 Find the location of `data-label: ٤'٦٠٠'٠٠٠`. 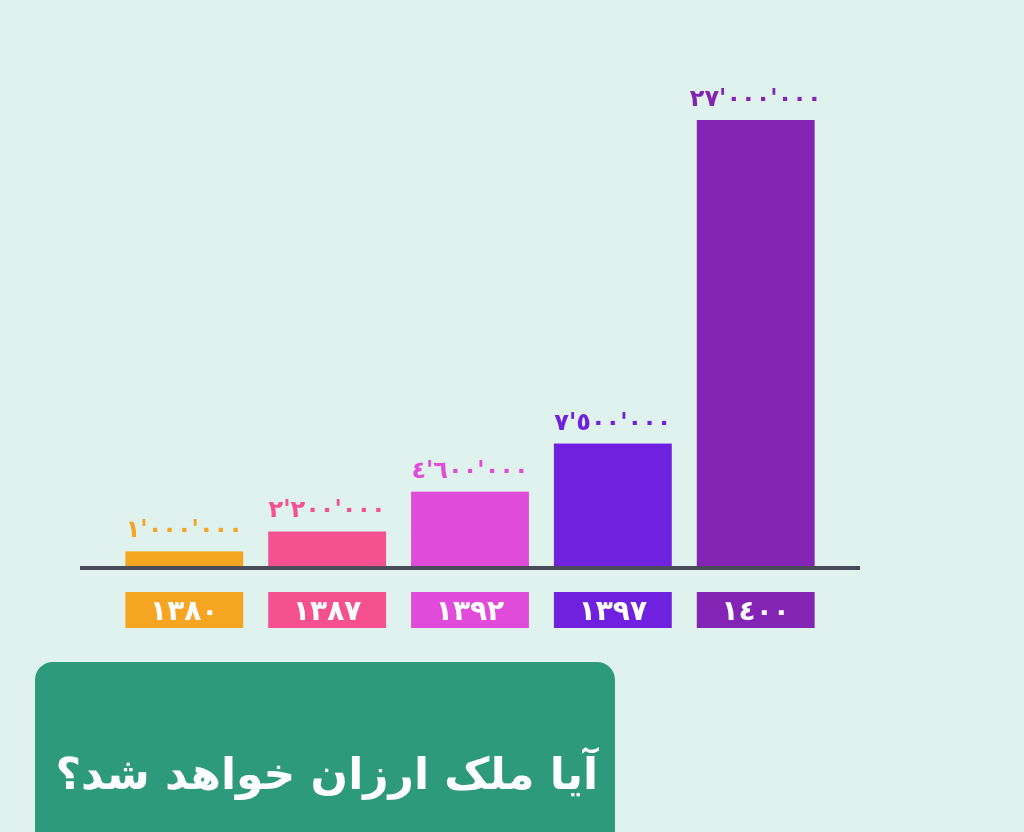

data-label: ٤'٦٠٠'٠٠٠ is located at coordinates (470, 469).